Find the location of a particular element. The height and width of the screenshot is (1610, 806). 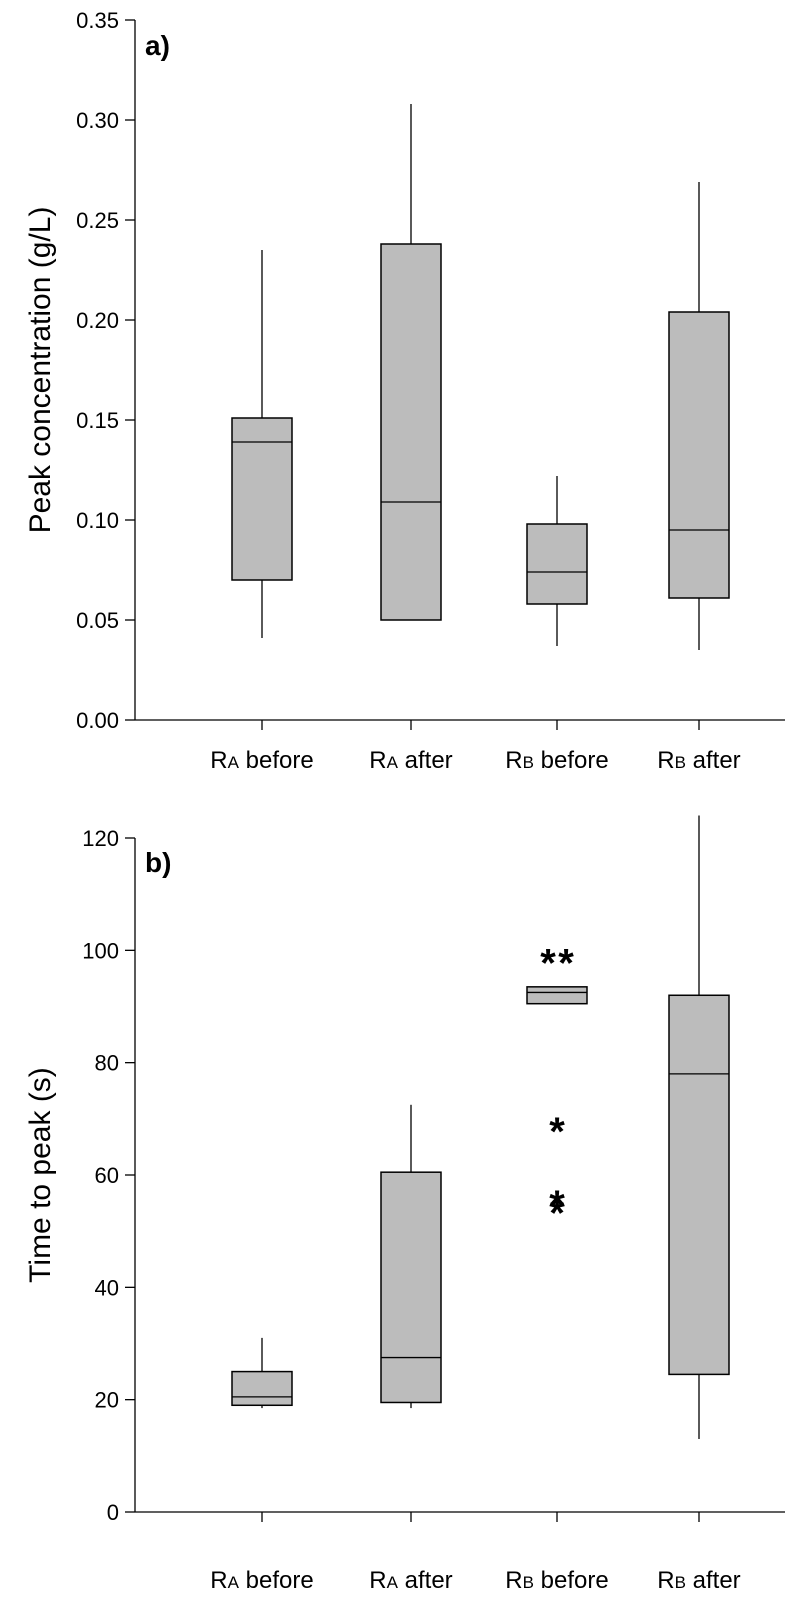

y-tick-label: 0.20 is located at coordinates (97, 320).